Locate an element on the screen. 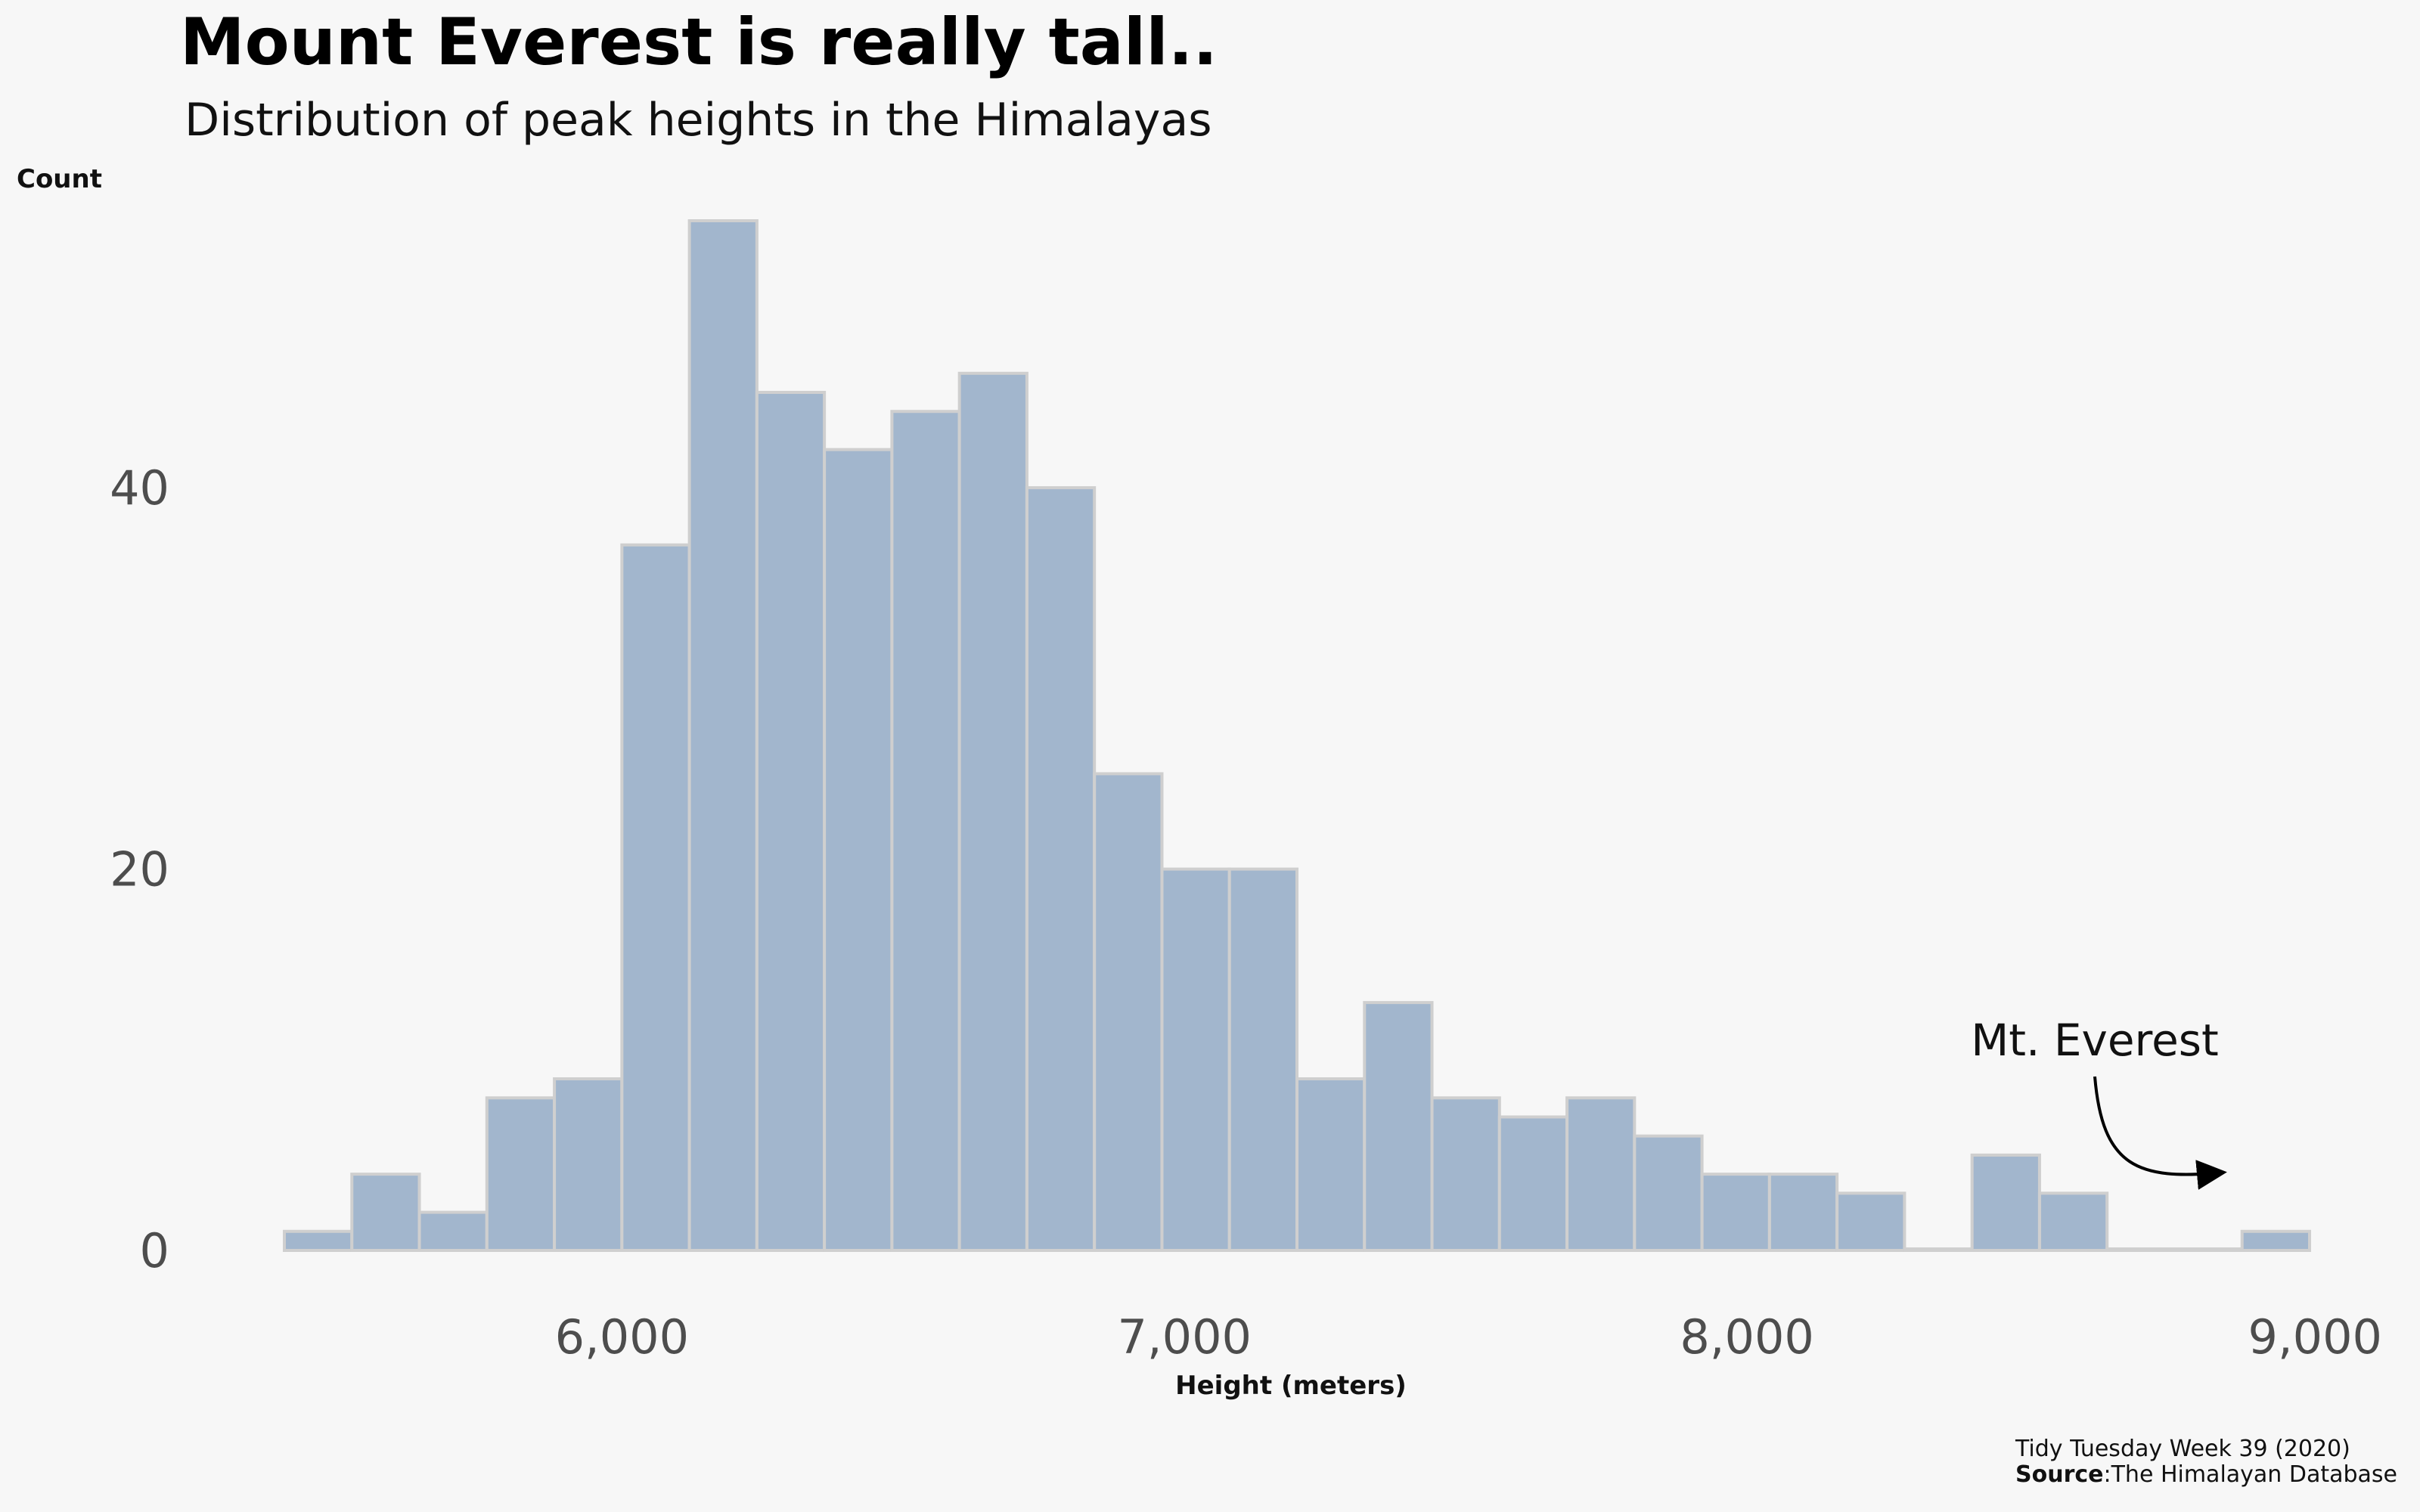 The image size is (2420, 1512). y-axis-label: Count is located at coordinates (59, 179).